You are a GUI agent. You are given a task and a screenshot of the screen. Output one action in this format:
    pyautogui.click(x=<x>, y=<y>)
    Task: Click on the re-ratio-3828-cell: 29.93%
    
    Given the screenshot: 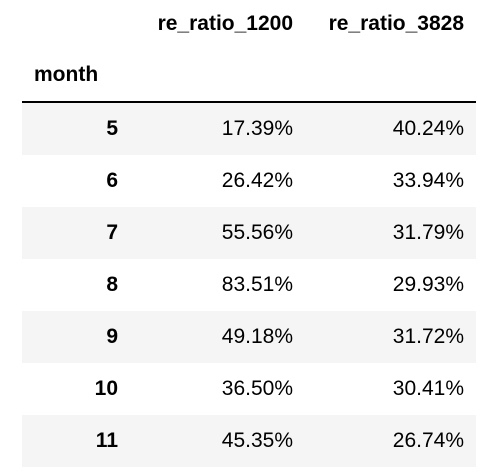 What is the action you would take?
    pyautogui.click(x=390, y=285)
    